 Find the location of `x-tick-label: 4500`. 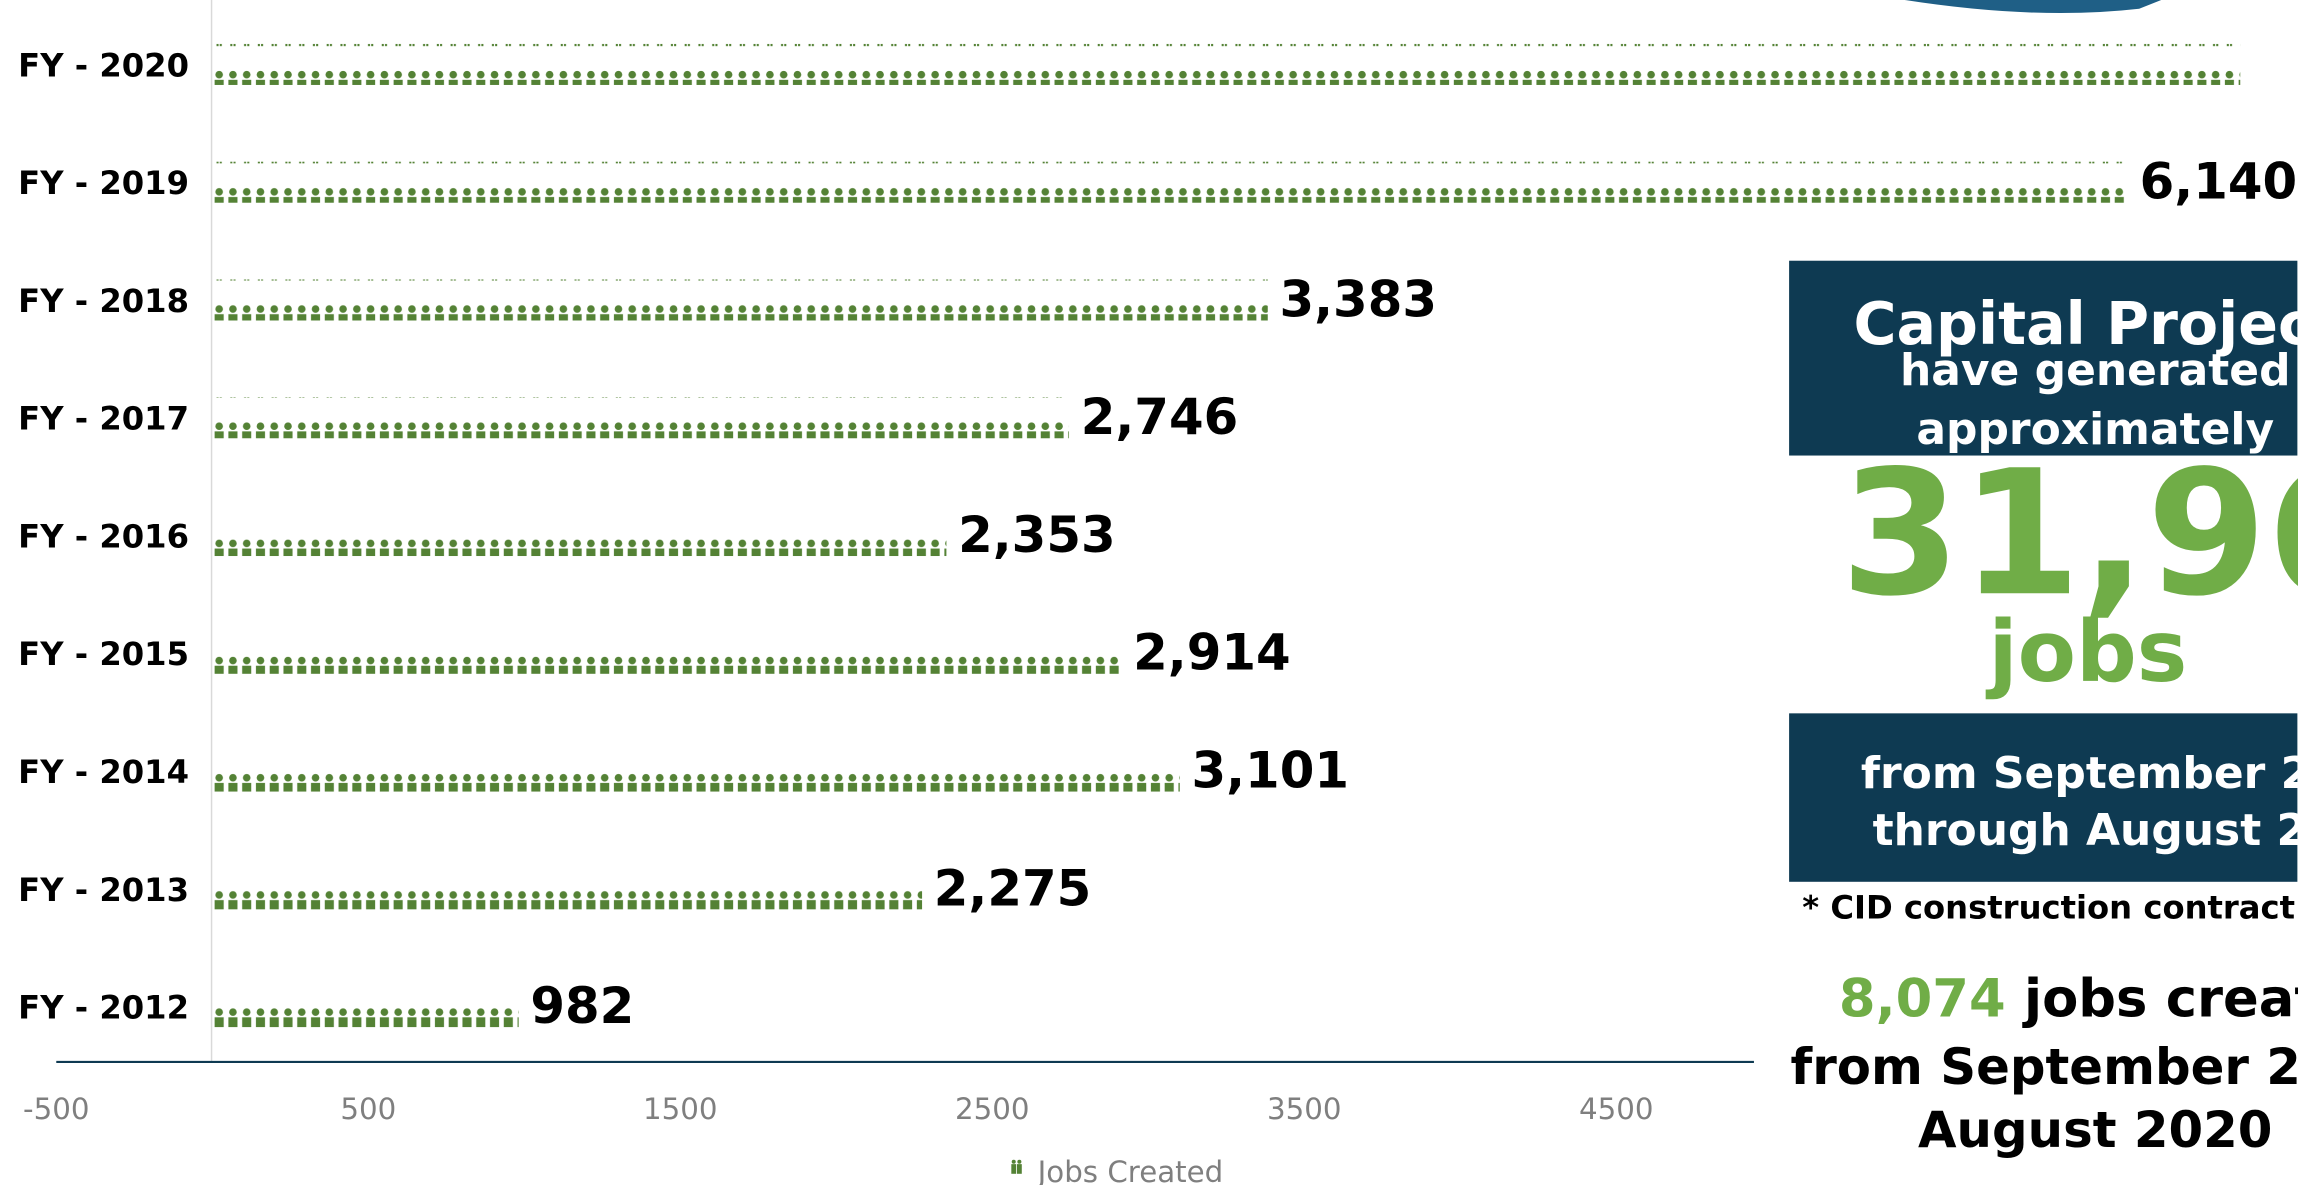

x-tick-label: 4500 is located at coordinates (1616, 1109).